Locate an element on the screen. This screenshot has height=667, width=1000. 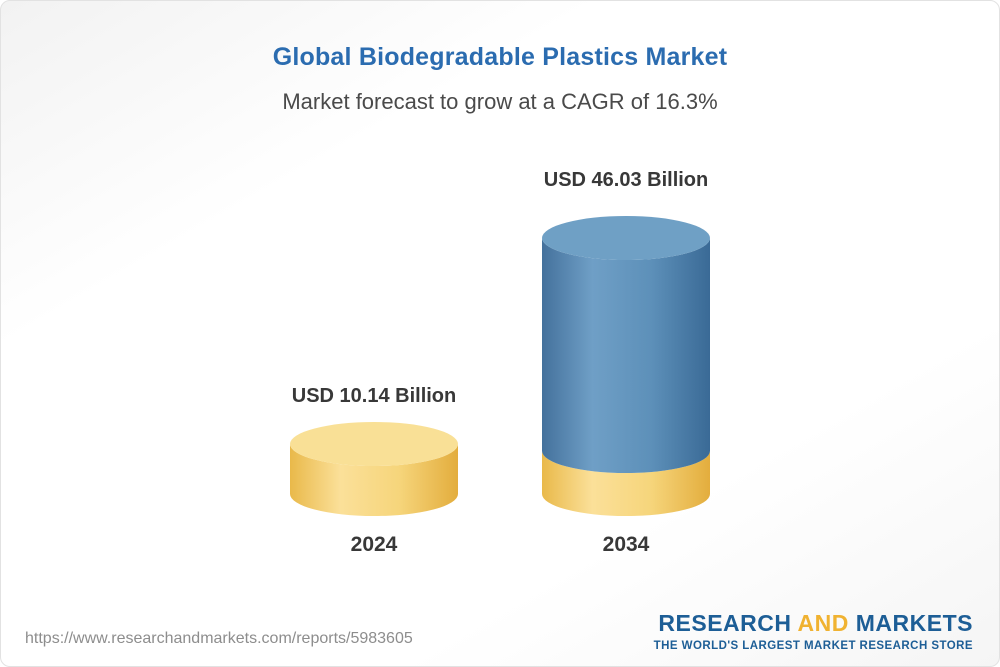
bar-2034-cylinder is located at coordinates (626, 366).